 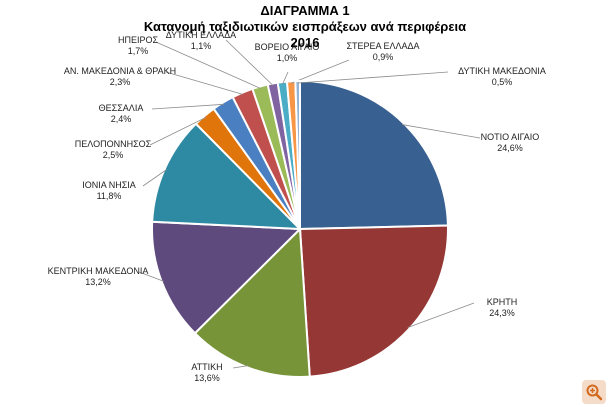 What do you see at coordinates (502, 82) in the screenshot?
I see `slice-value-label: 0,5%` at bounding box center [502, 82].